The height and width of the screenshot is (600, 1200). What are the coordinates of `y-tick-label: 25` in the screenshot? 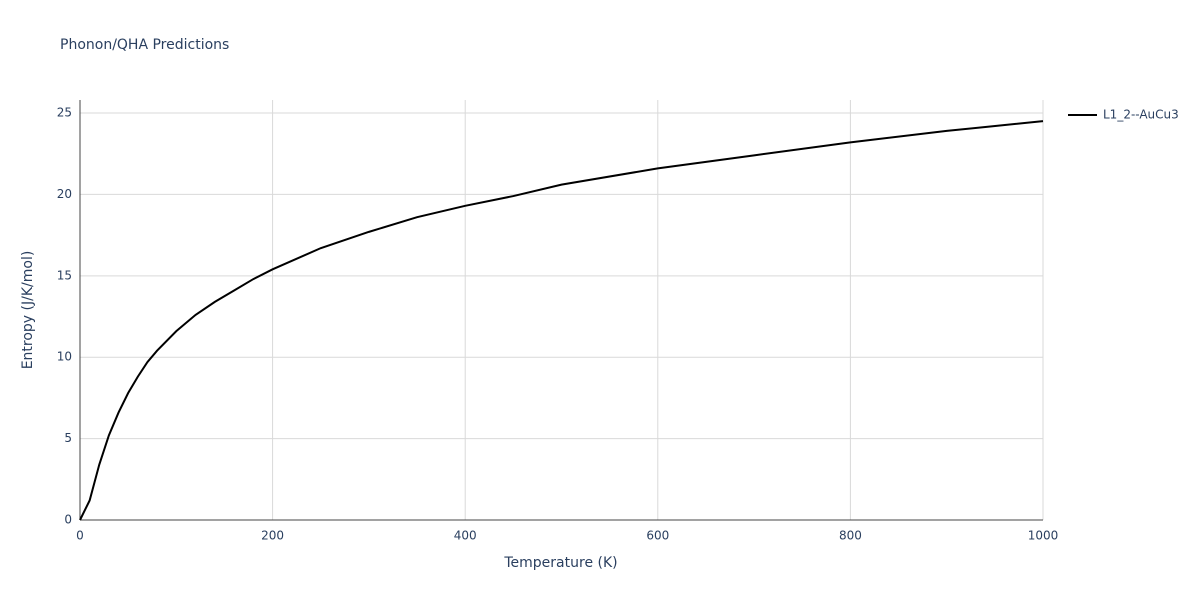 It's located at (64, 113).